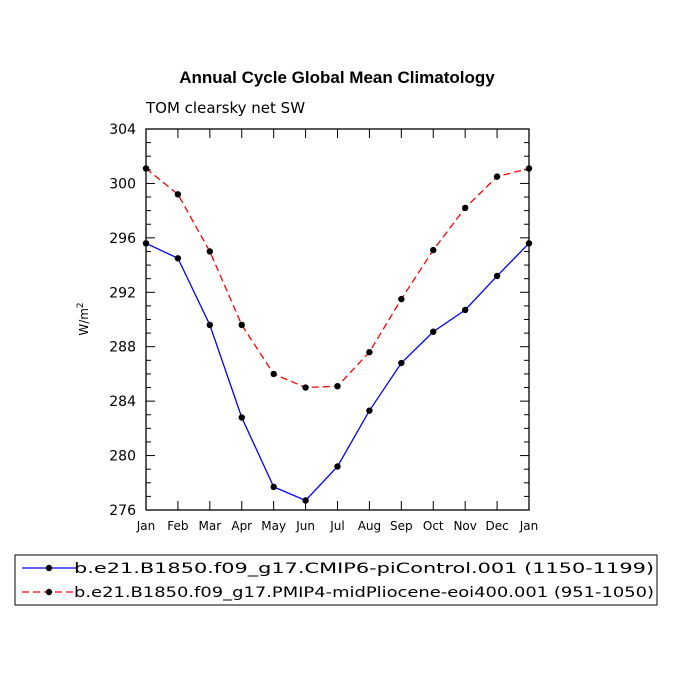  What do you see at coordinates (122, 511) in the screenshot?
I see `y-tick-label: 276` at bounding box center [122, 511].